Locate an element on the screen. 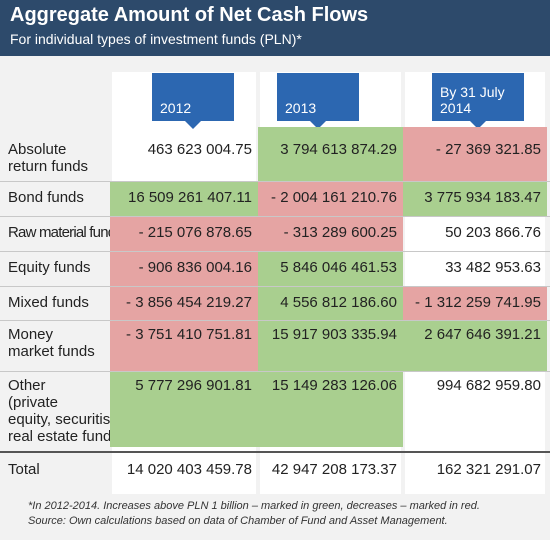 The width and height of the screenshot is (550, 540). row-label: Money market funds is located at coordinates (51, 343).